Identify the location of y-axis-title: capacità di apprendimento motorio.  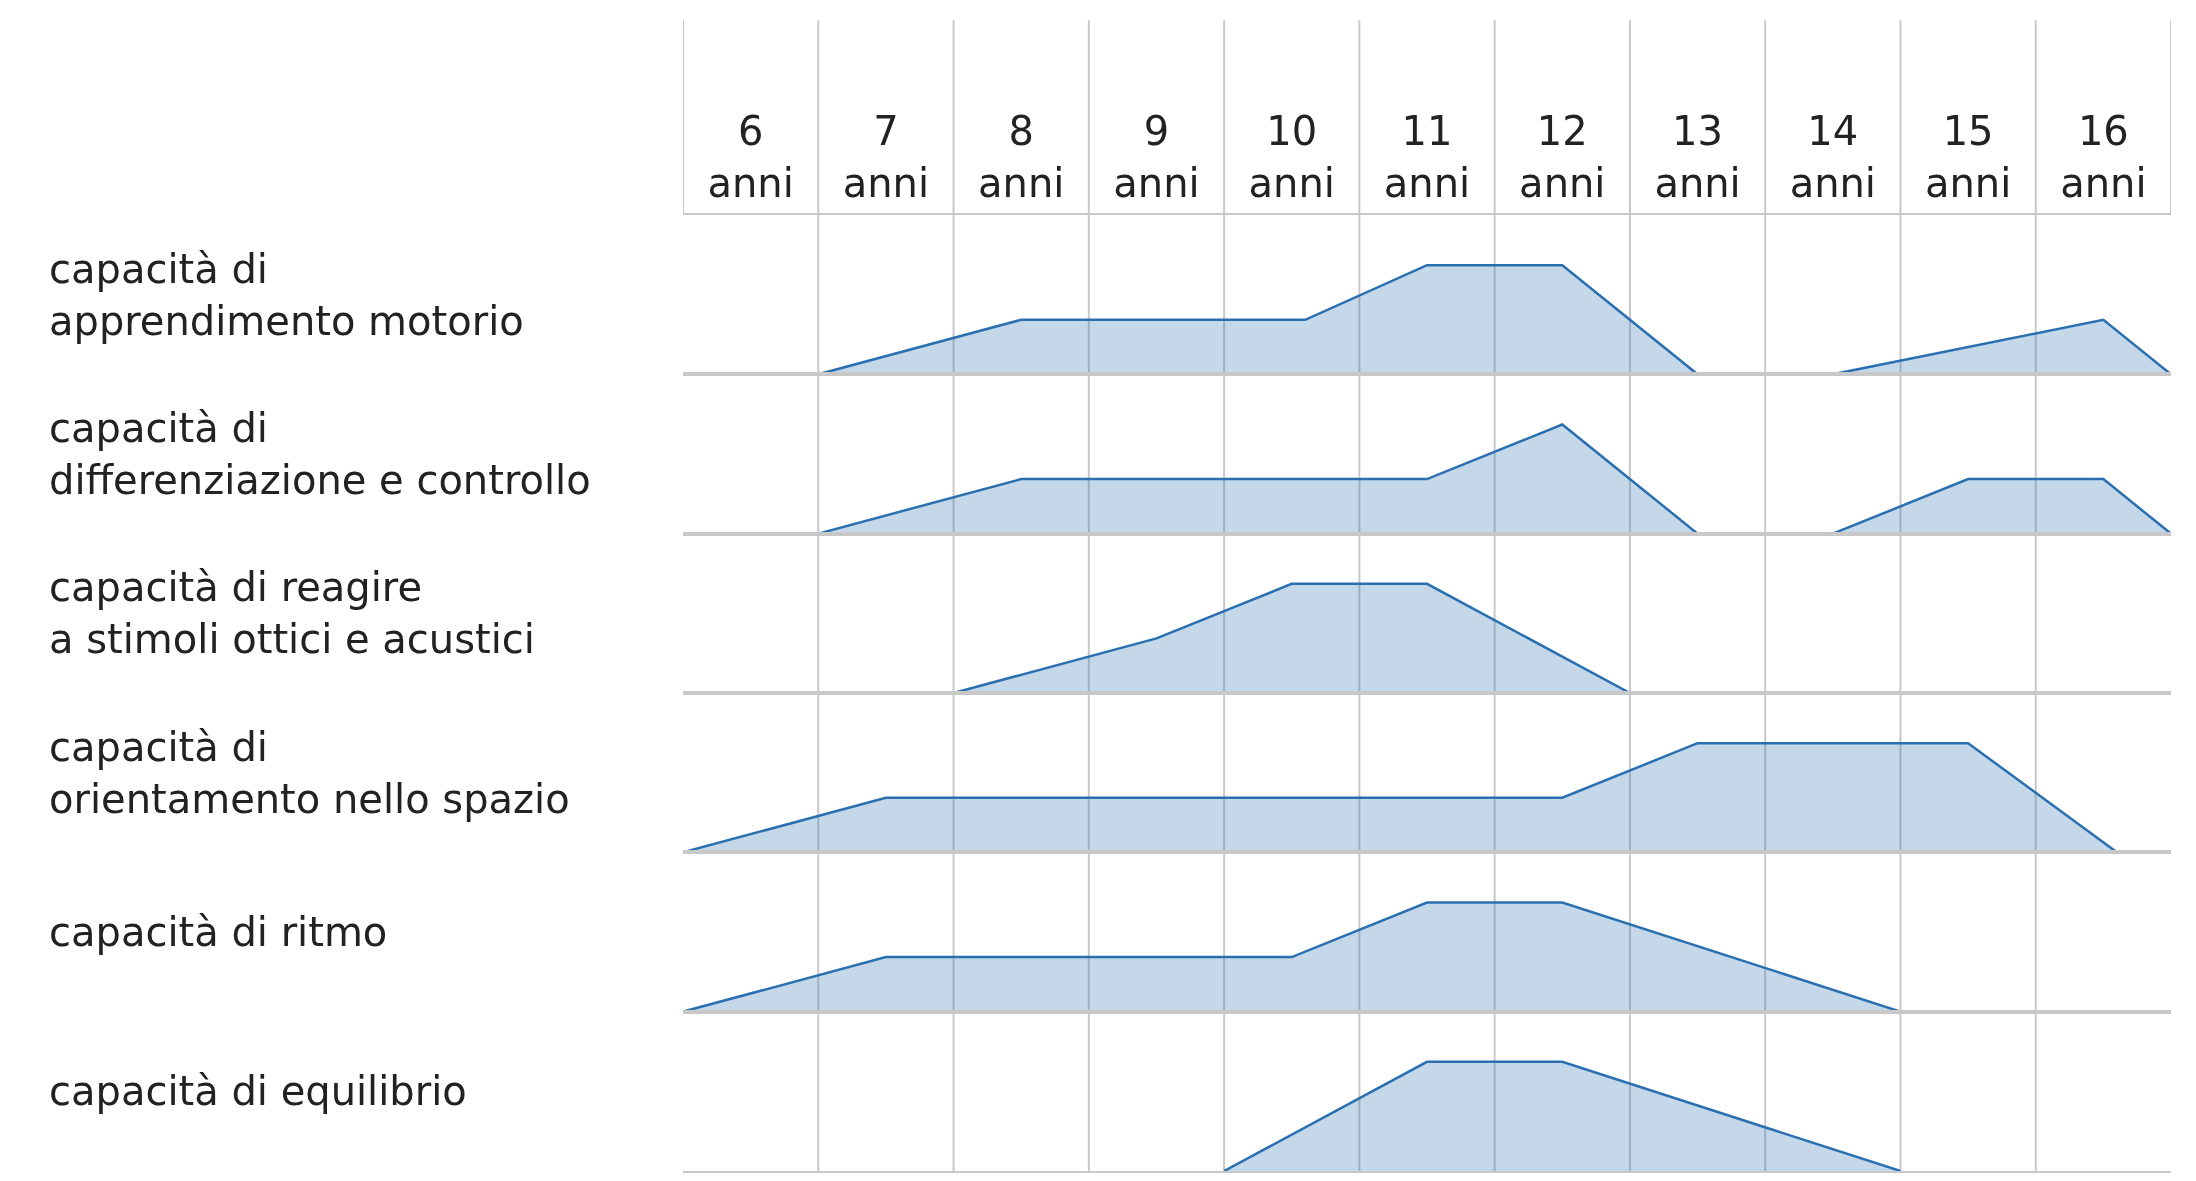
(286, 295).